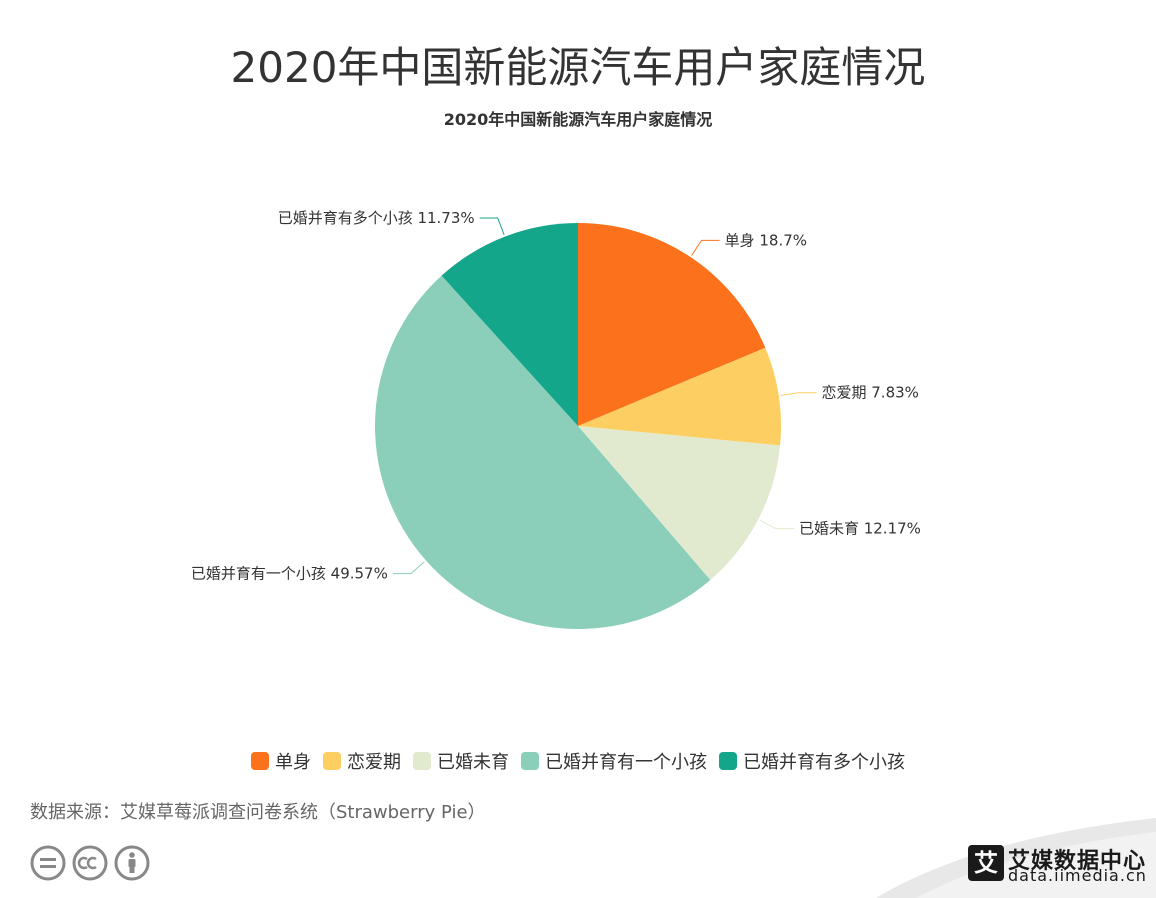 Image resolution: width=1156 pixels, height=898 pixels. I want to click on equals-icon, so click(48, 863).